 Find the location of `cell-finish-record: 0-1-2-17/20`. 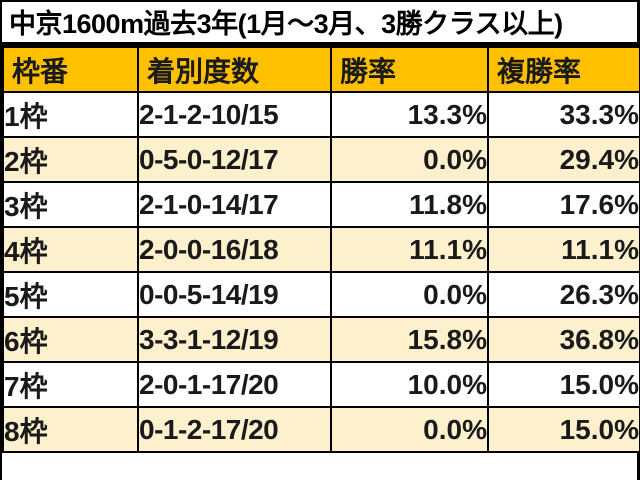

cell-finish-record: 0-1-2-17/20 is located at coordinates (234, 429).